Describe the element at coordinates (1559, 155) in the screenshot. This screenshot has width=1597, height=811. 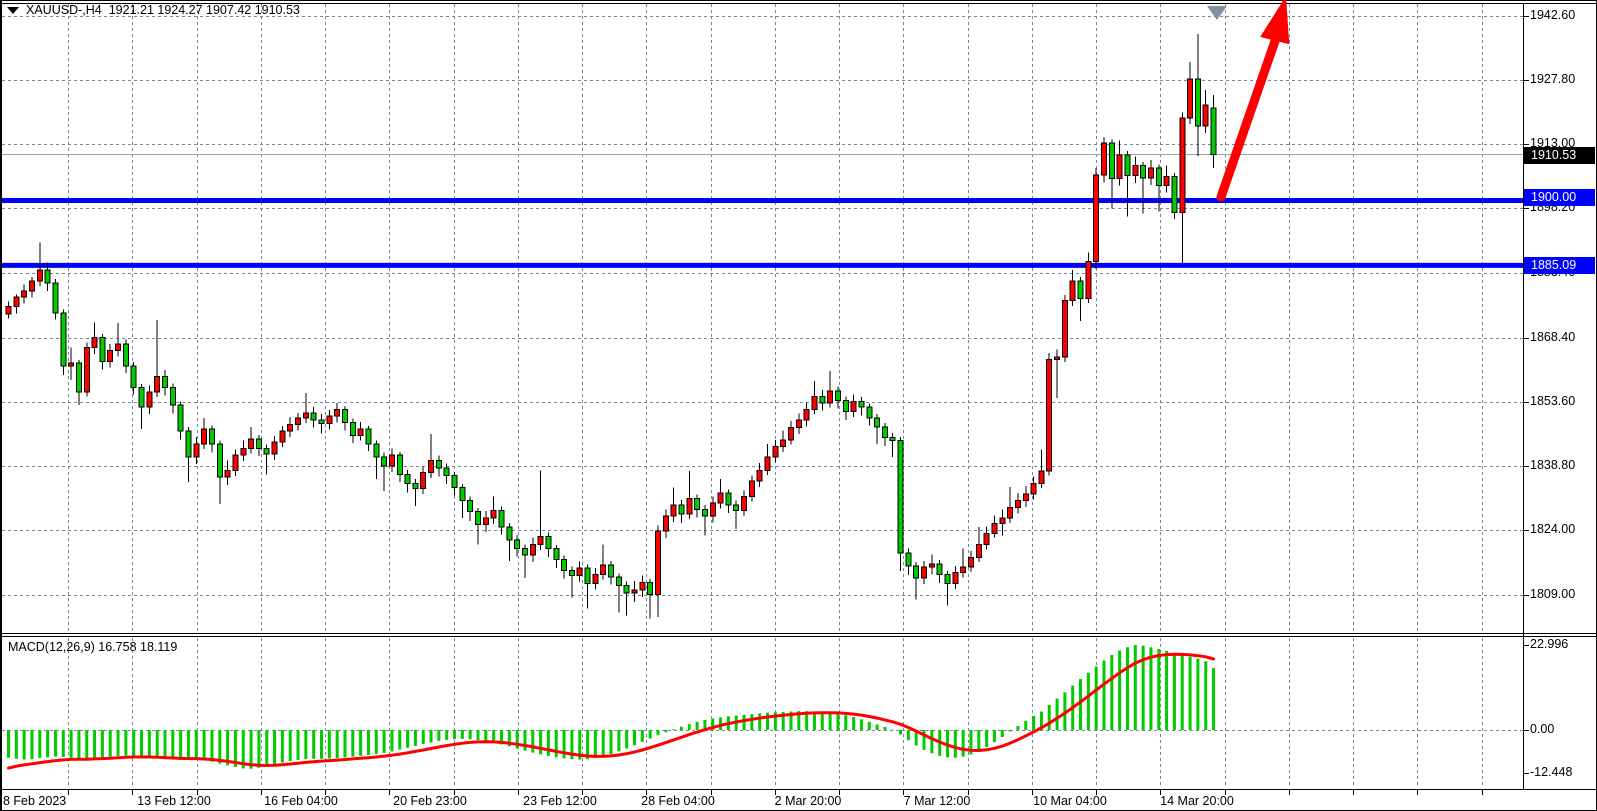
I see `price-badge: 1910.53` at that location.